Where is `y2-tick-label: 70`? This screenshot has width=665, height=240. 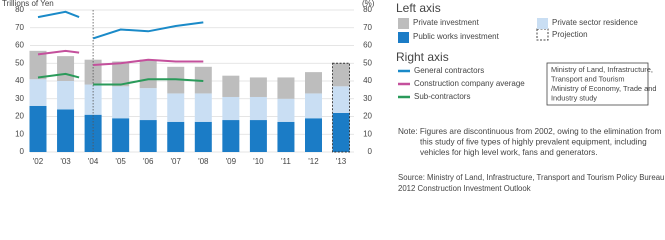
y2-tick-label: 70 is located at coordinates (367, 27).